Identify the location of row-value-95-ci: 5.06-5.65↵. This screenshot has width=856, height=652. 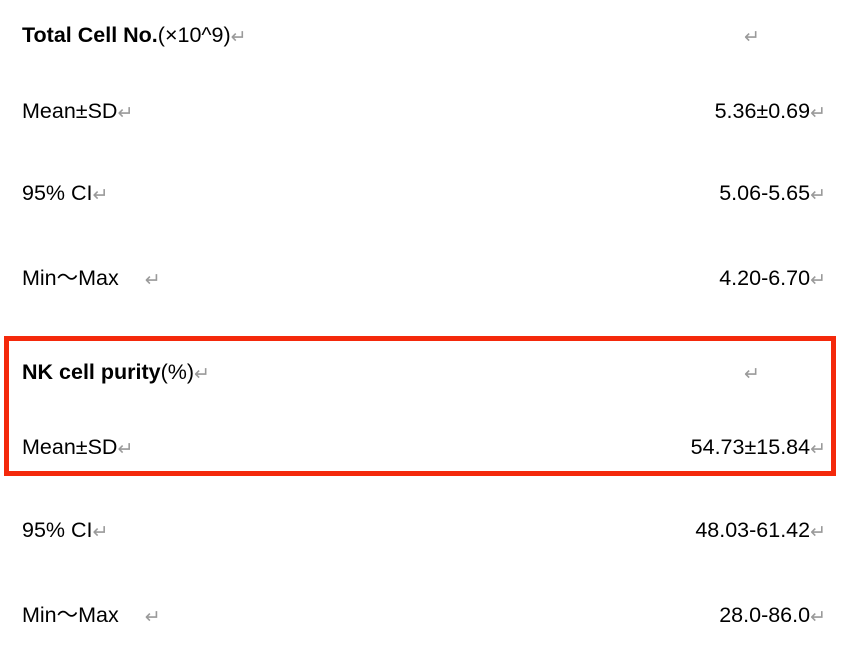
(772, 194).